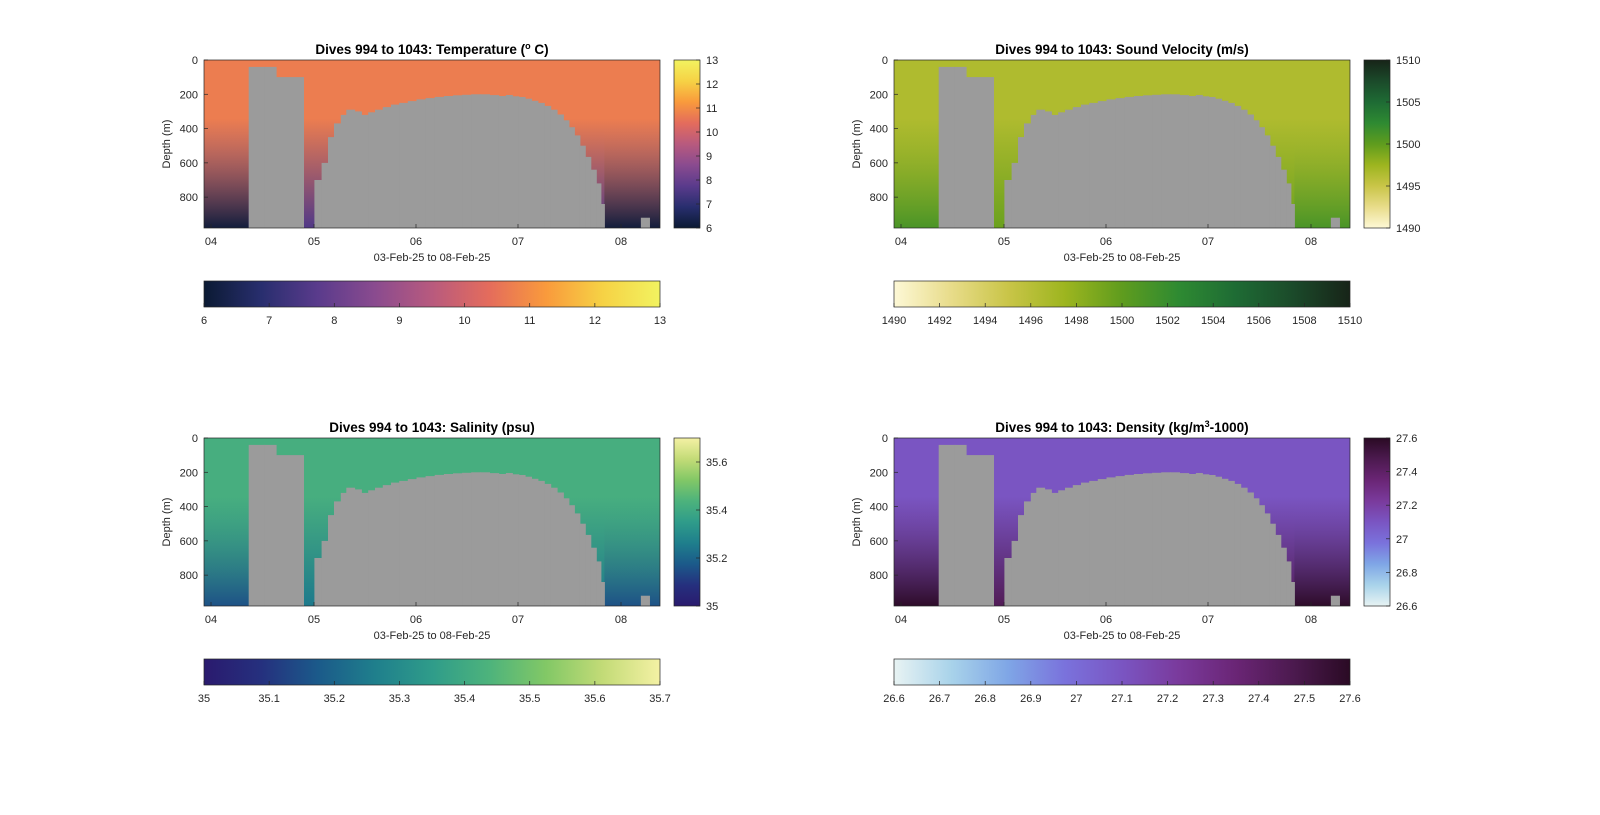 Image resolution: width=1600 pixels, height=815 pixels. What do you see at coordinates (189, 508) in the screenshot?
I see `y-tick-label: 400` at bounding box center [189, 508].